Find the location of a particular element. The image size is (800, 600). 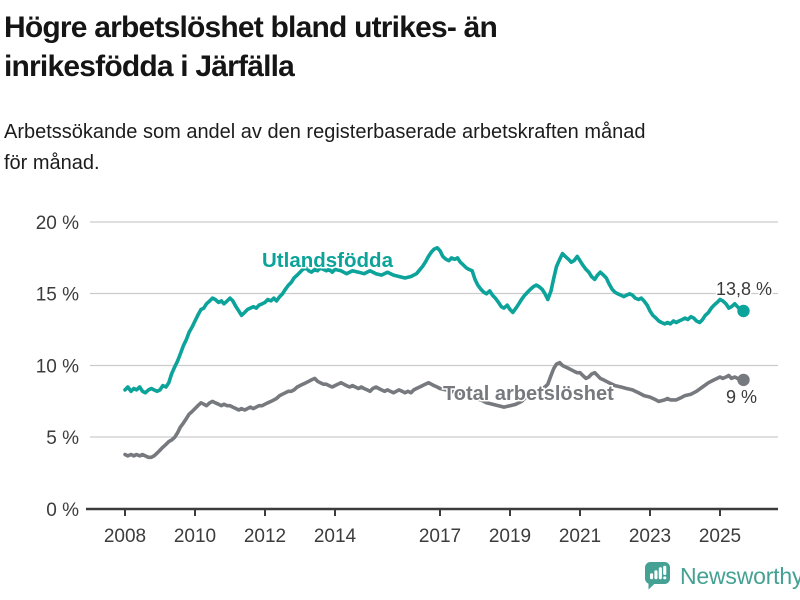

newsworthy-logo: Newsworthy is located at coordinates (722, 576).